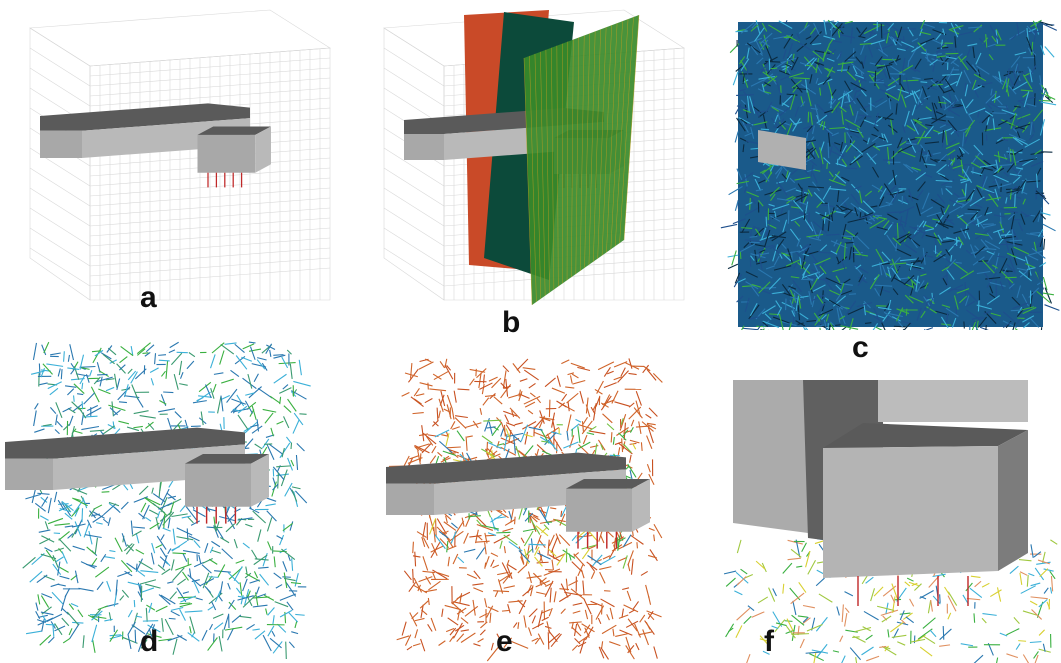  I want to click on panel-c-label: c, so click(860, 347).